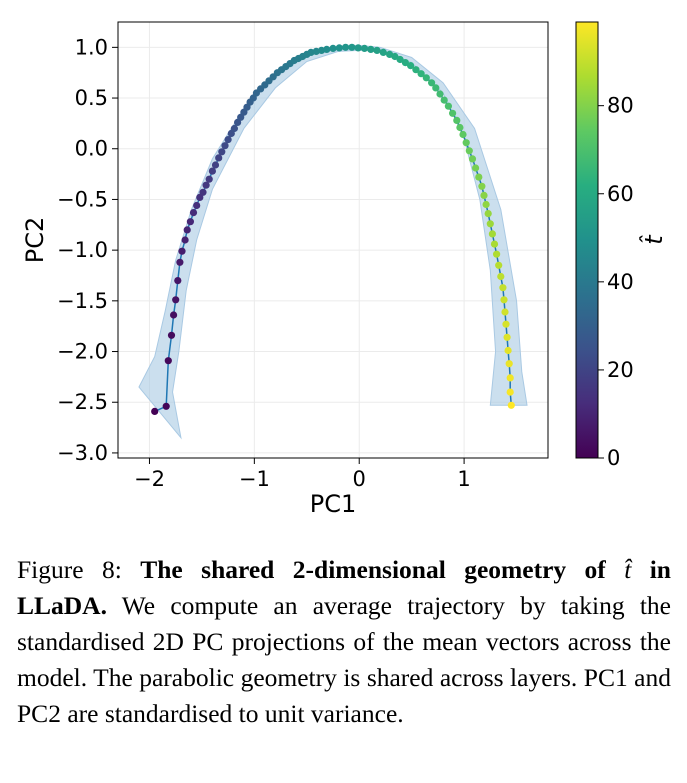 Image resolution: width=687 pixels, height=783 pixels. What do you see at coordinates (91, 98) in the screenshot?
I see `y-tick-label: 0.5` at bounding box center [91, 98].